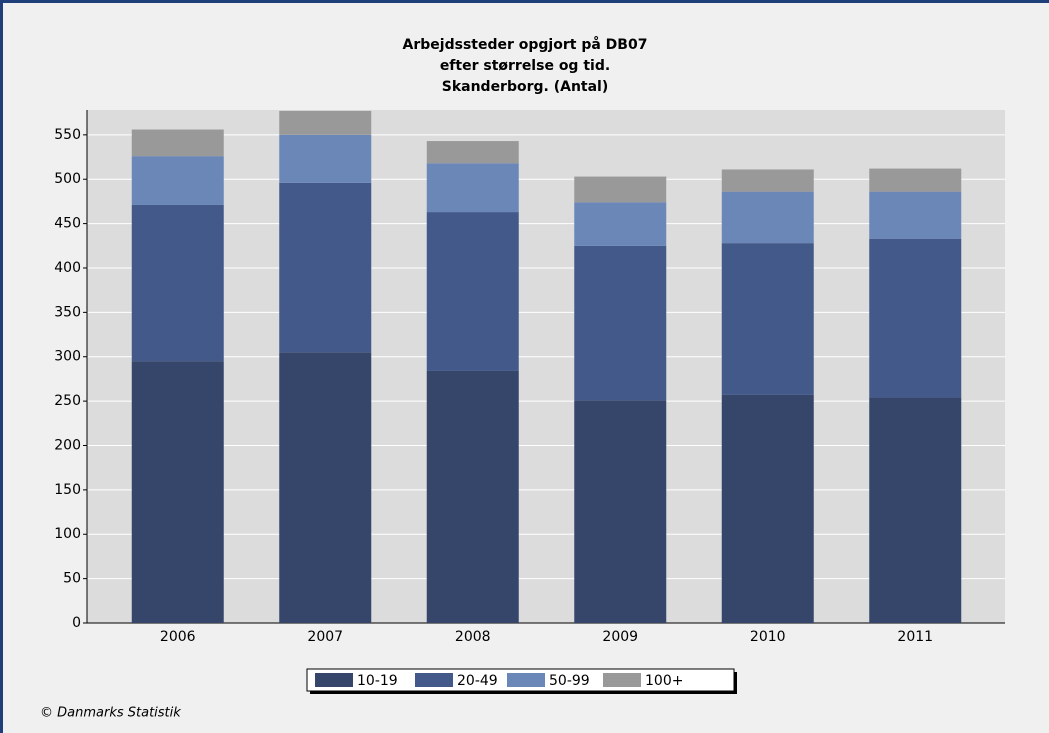 This screenshot has height=733, width=1049. I want to click on x-tick-label: 2011, so click(915, 637).